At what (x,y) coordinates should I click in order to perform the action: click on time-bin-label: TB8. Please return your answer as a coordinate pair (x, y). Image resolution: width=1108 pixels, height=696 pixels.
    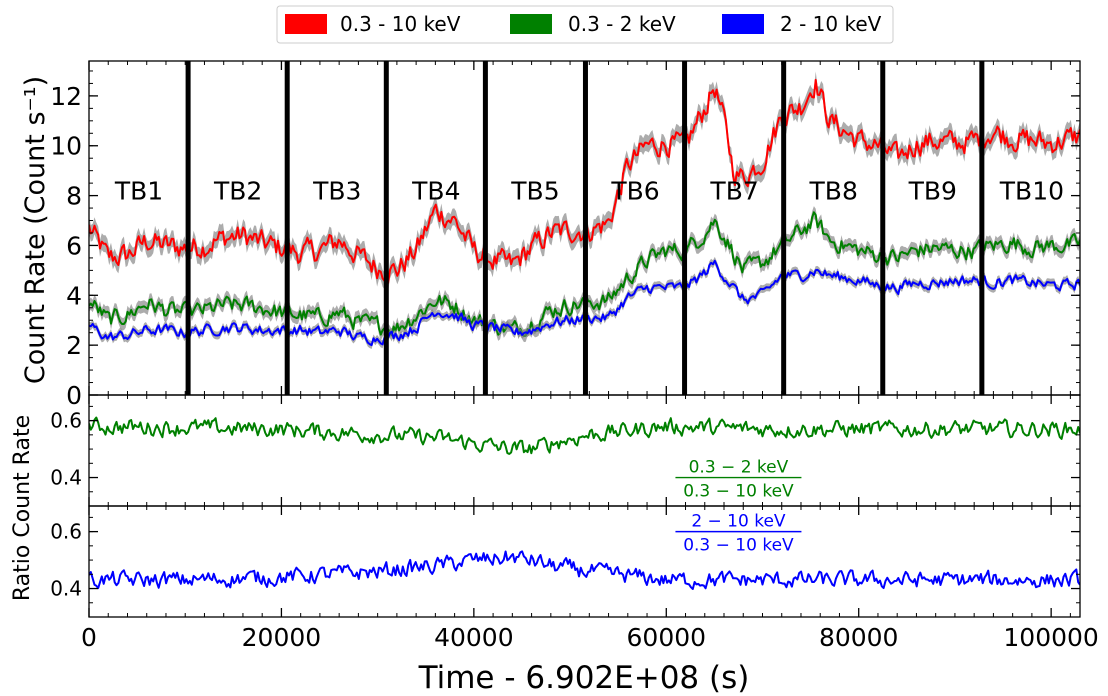
    Looking at the image, I should click on (833, 191).